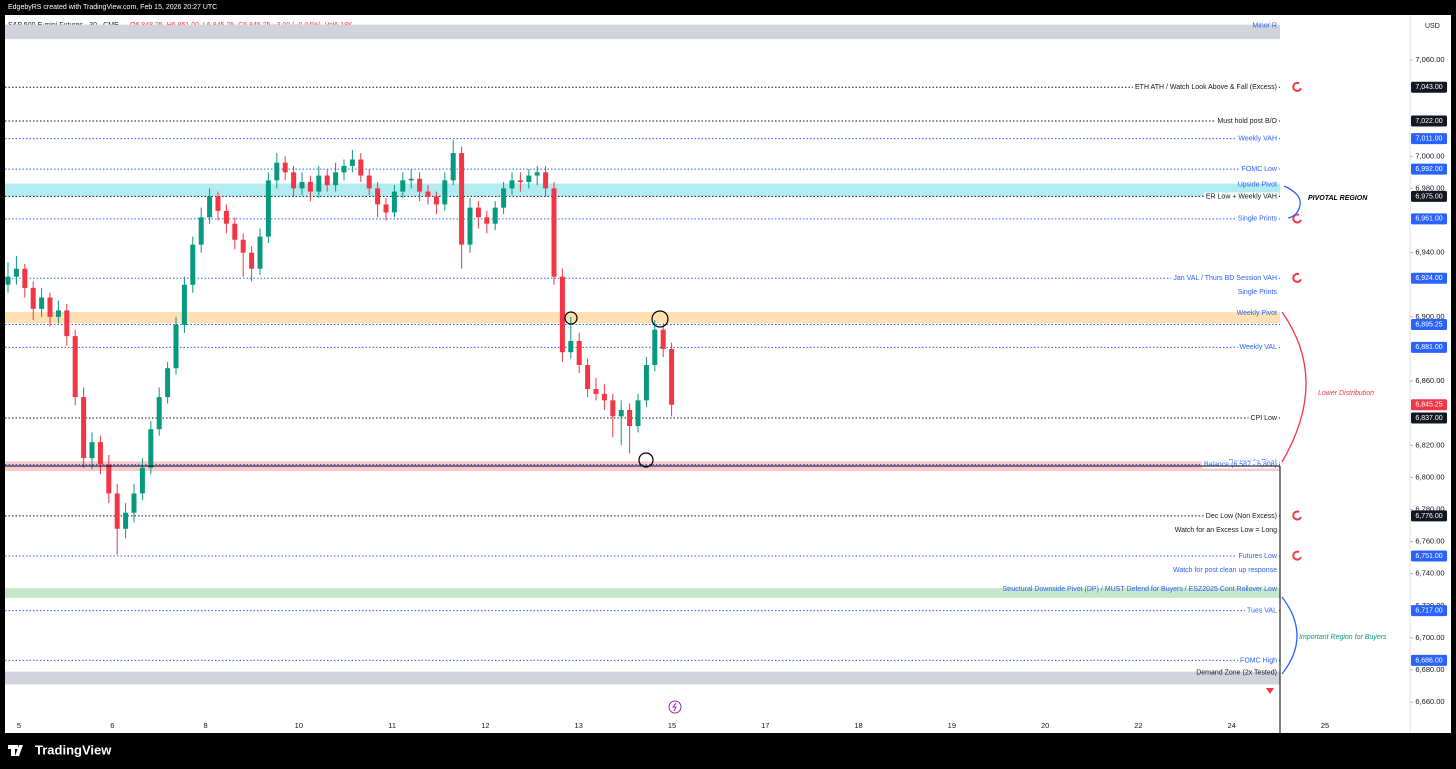  Describe the element at coordinates (858, 725) in the screenshot. I see `x-tick-label: 18` at that location.